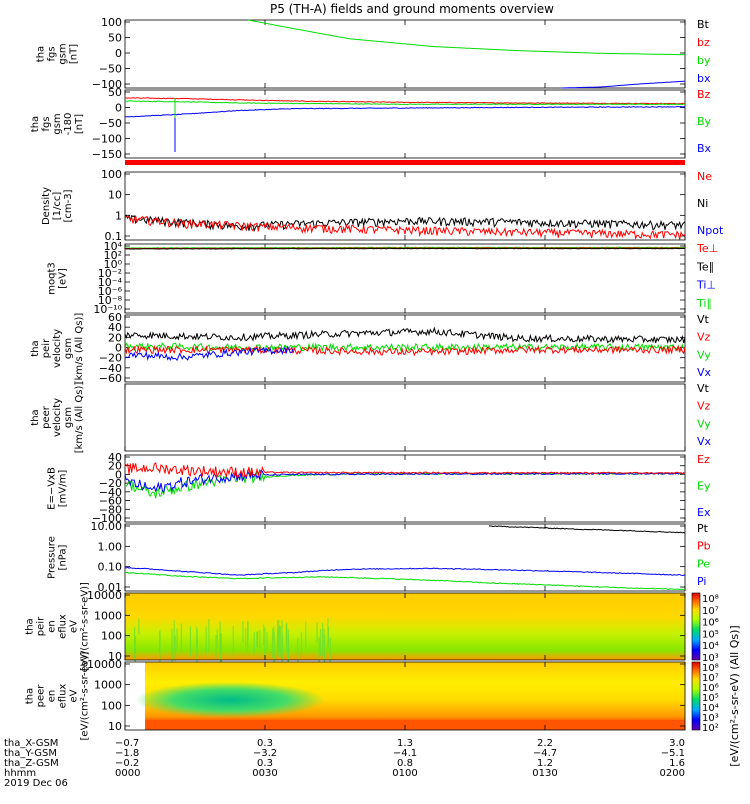 This screenshot has height=804, width=750. I want to click on footer-value: 3.0, so click(677, 743).